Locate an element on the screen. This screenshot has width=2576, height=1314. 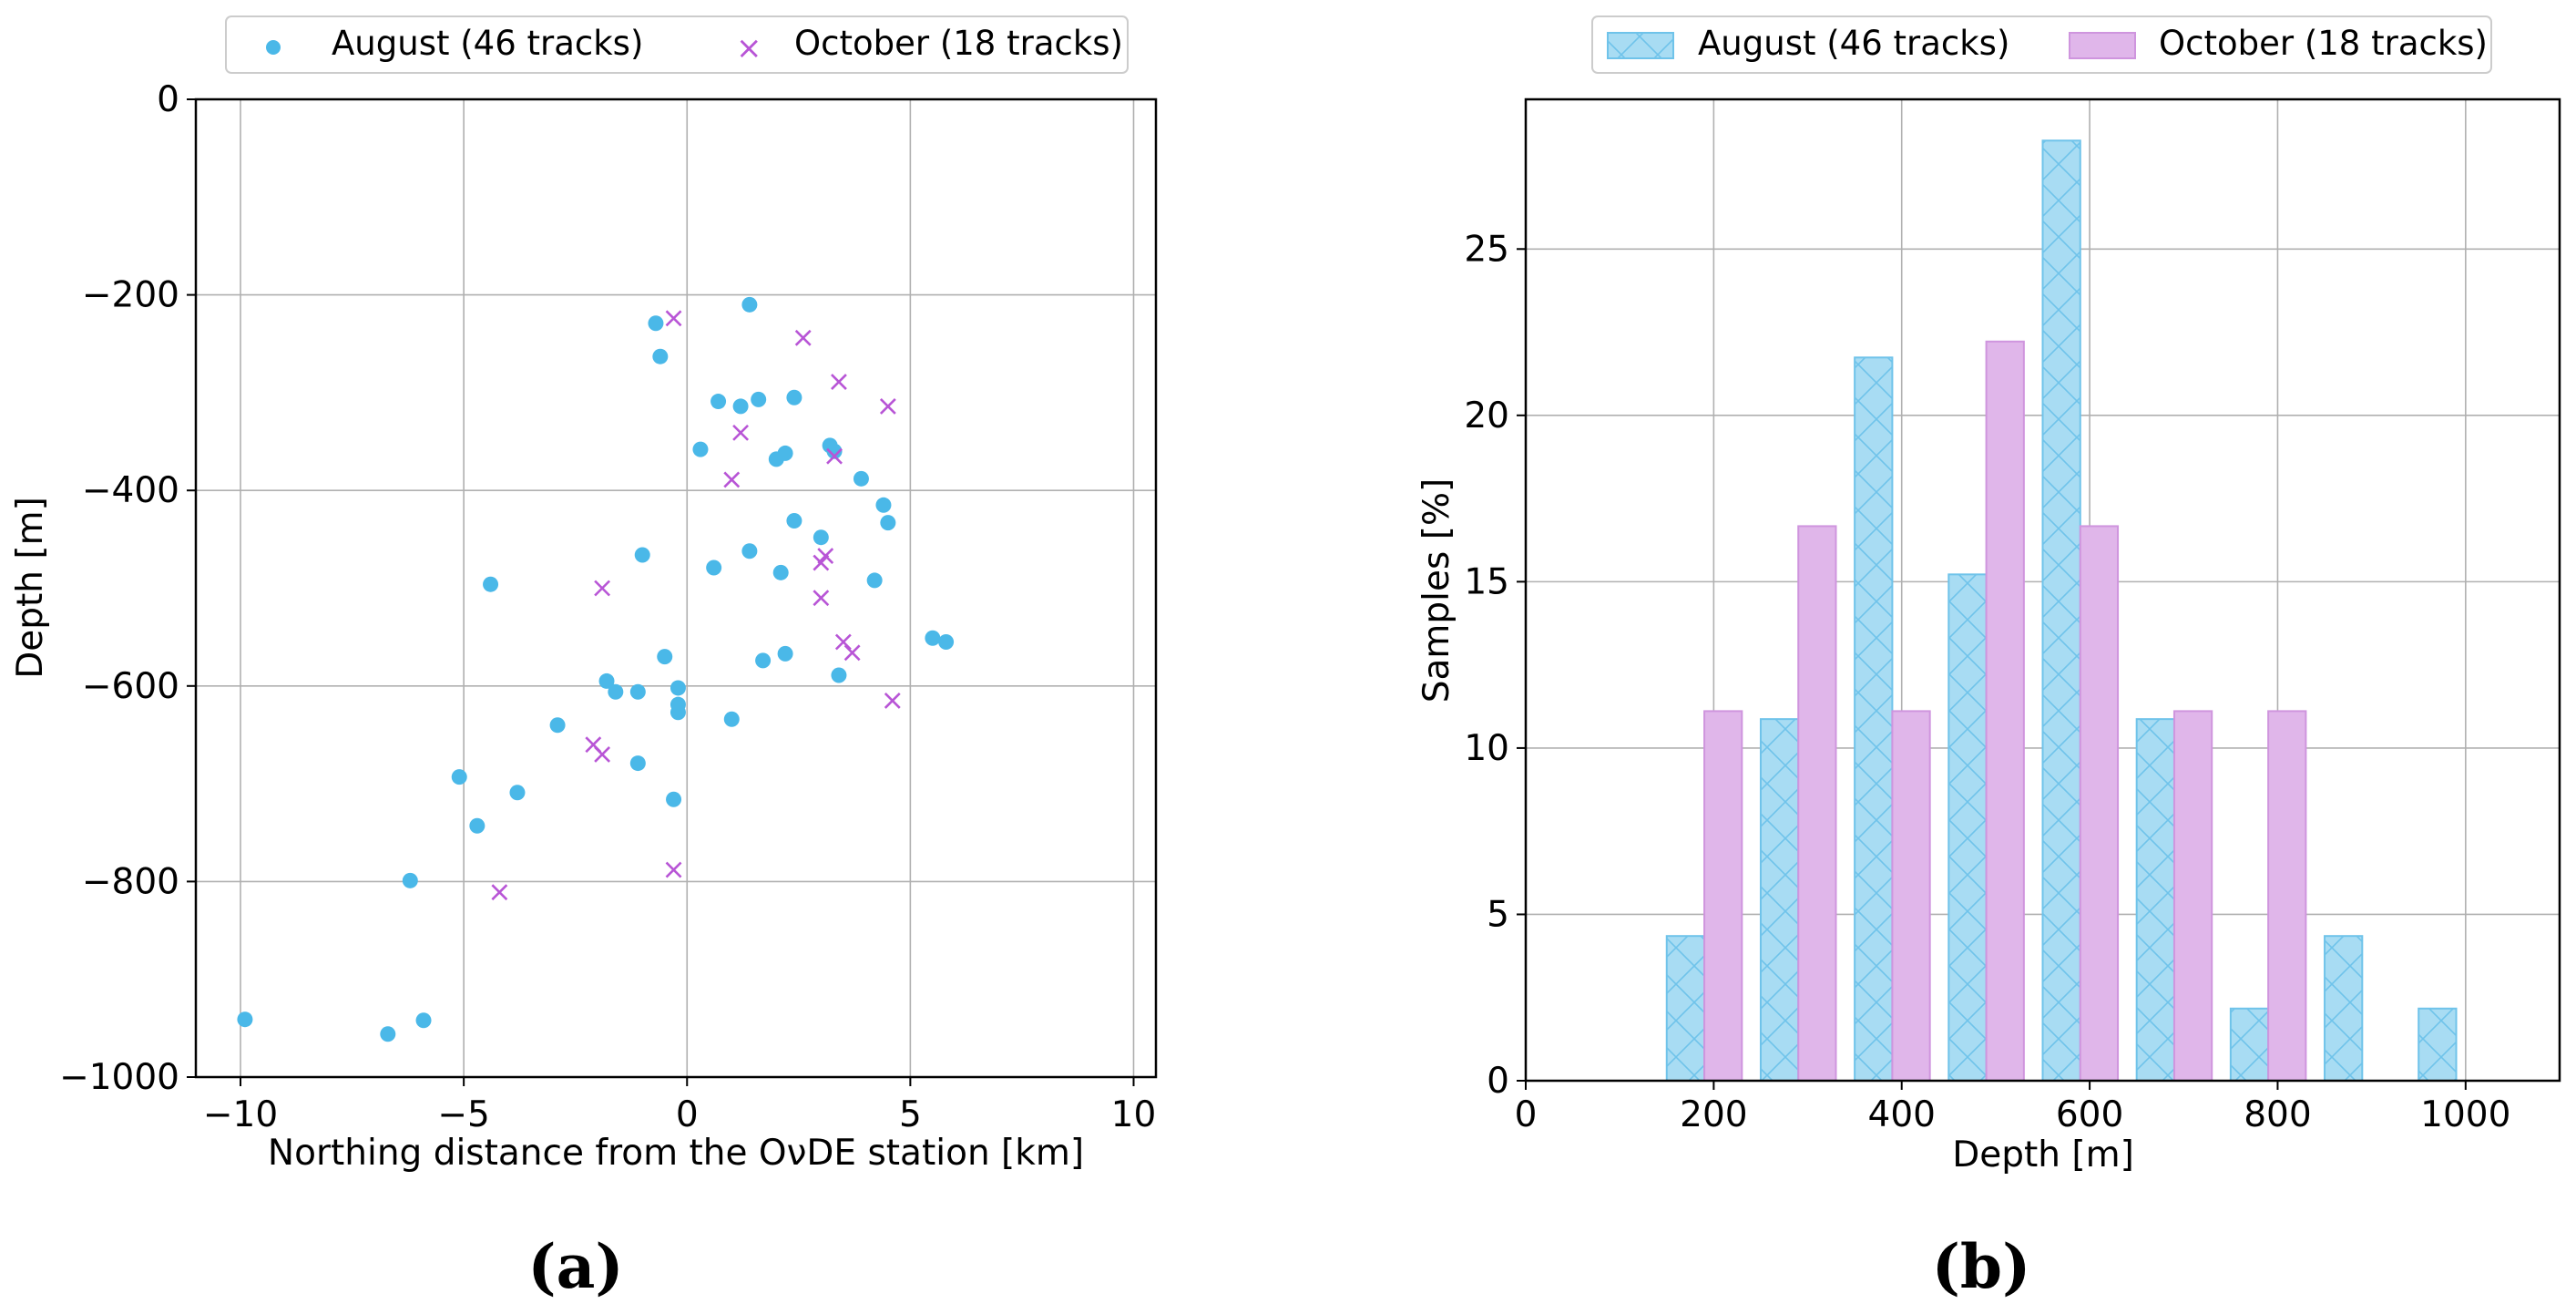
y-tick-label-a: −600 is located at coordinates (130, 686).